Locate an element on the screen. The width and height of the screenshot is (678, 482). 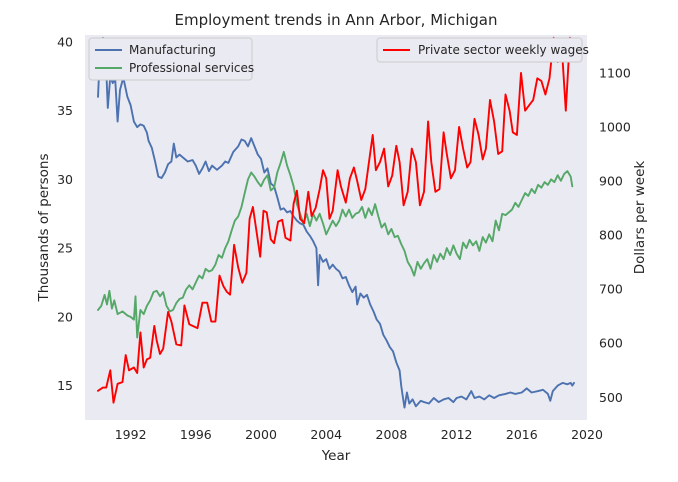
x-tick-label: 2016 is located at coordinates (522, 434).